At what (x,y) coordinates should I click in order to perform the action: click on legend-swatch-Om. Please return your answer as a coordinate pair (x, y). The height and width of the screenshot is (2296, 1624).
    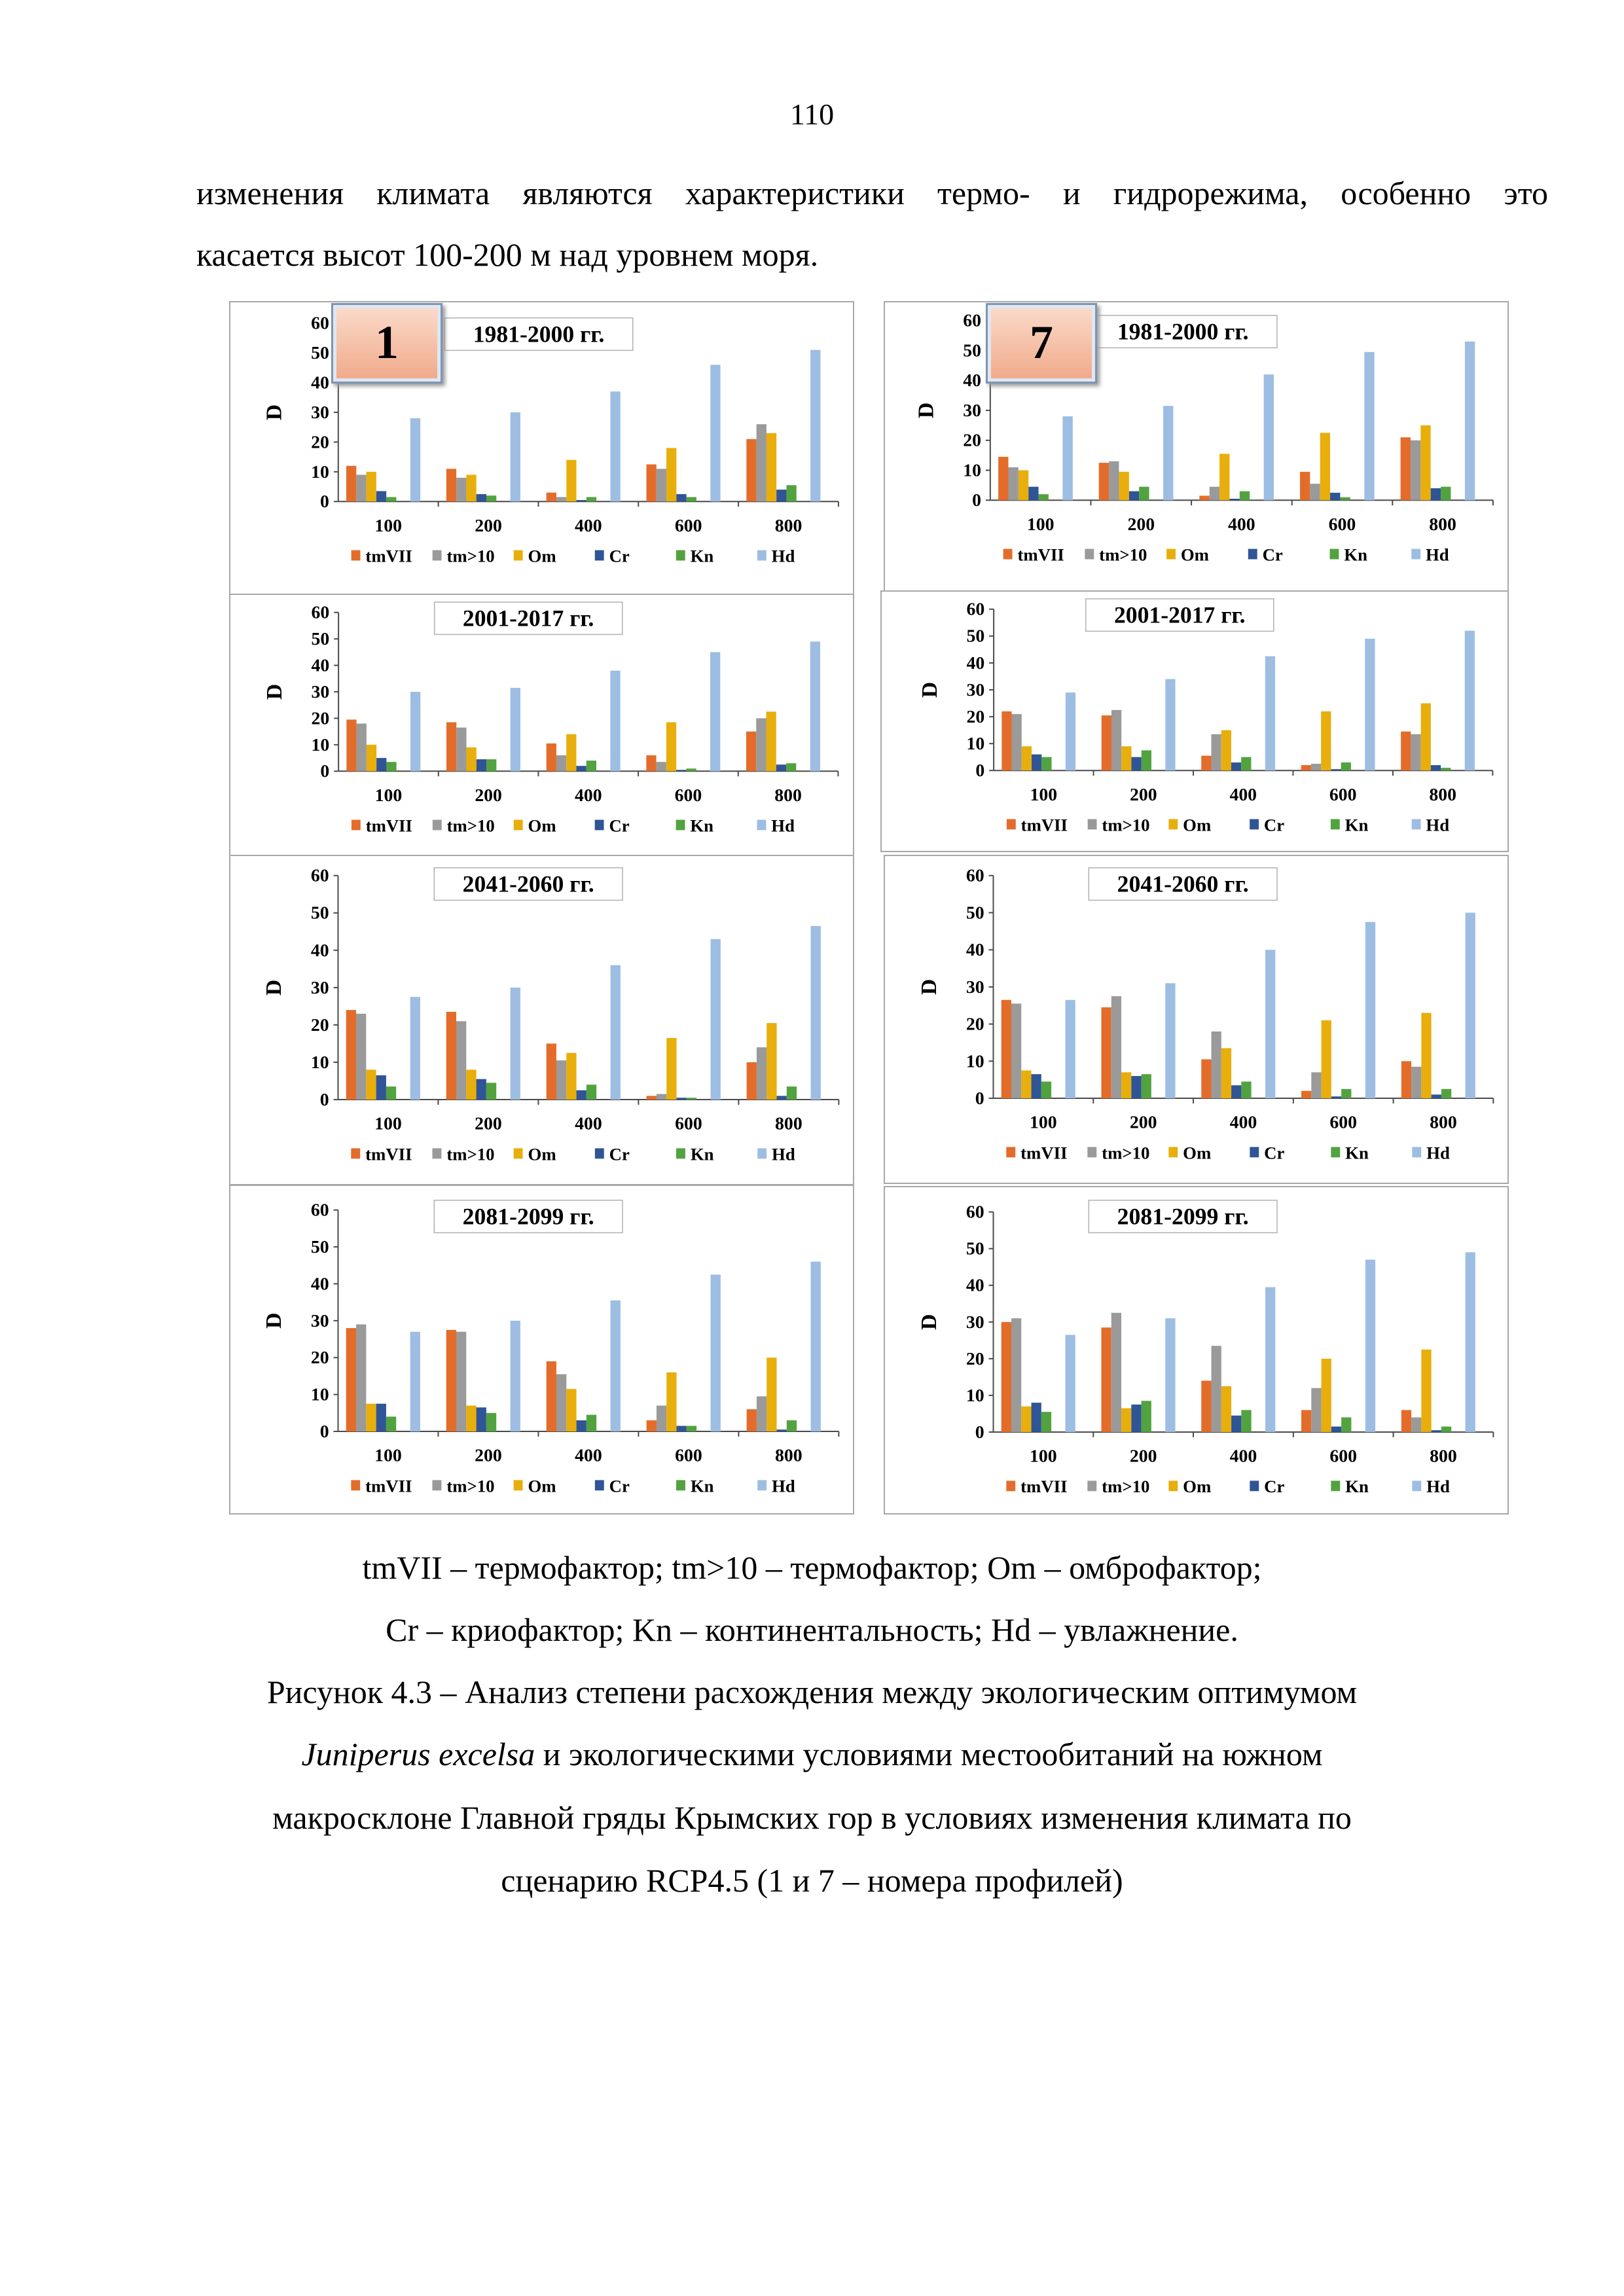
    Looking at the image, I should click on (1171, 554).